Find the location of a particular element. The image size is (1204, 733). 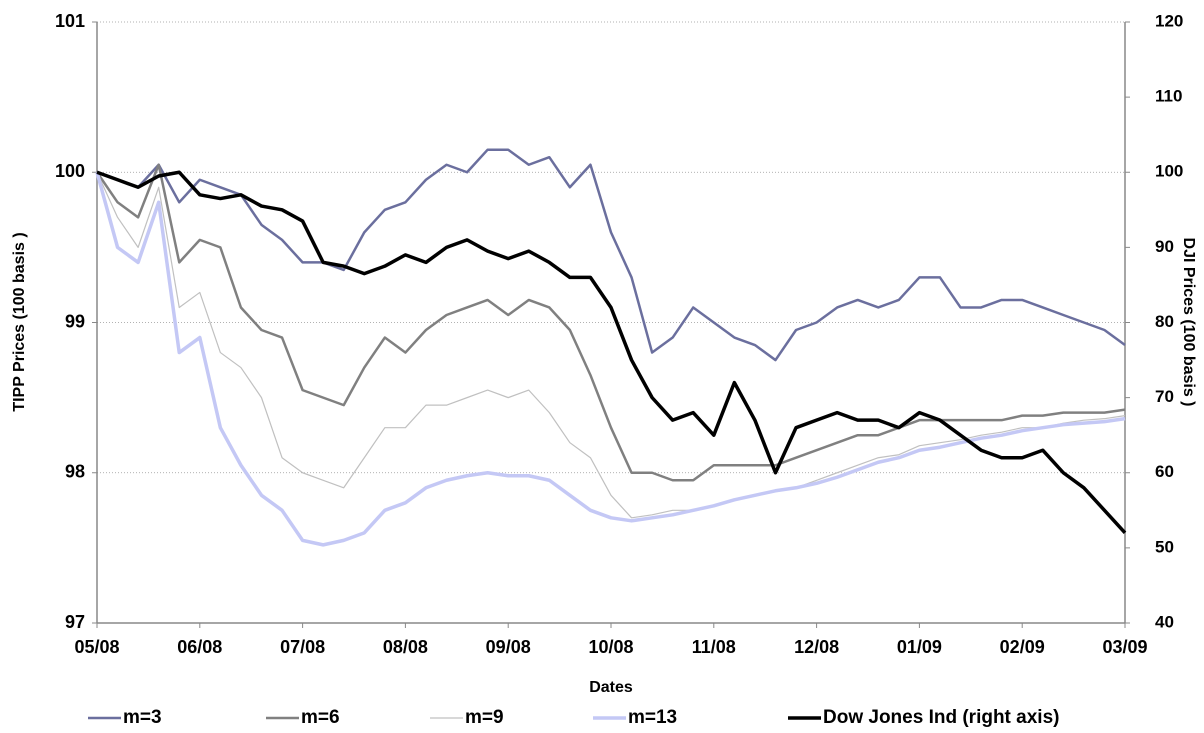

legend-label: m=6 is located at coordinates (320, 717).